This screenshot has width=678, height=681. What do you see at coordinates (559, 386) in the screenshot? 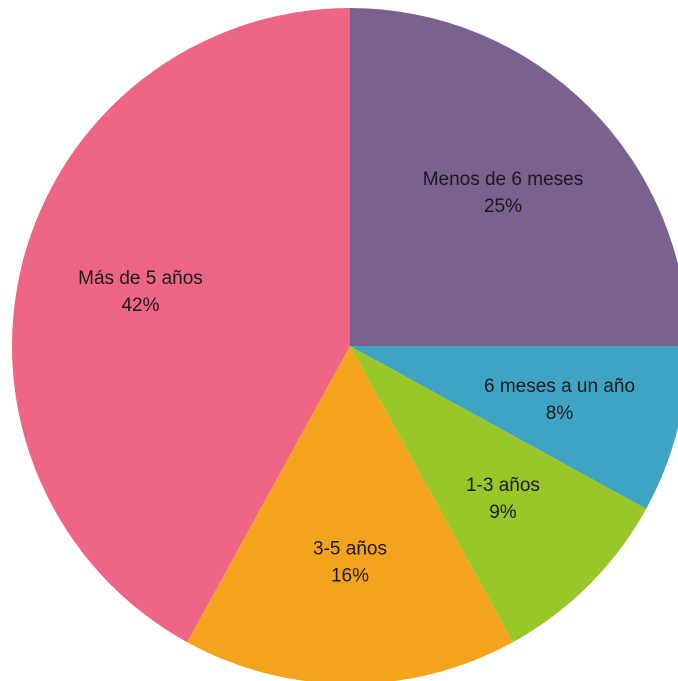
I see `slice-label: 6 meses a un año` at bounding box center [559, 386].